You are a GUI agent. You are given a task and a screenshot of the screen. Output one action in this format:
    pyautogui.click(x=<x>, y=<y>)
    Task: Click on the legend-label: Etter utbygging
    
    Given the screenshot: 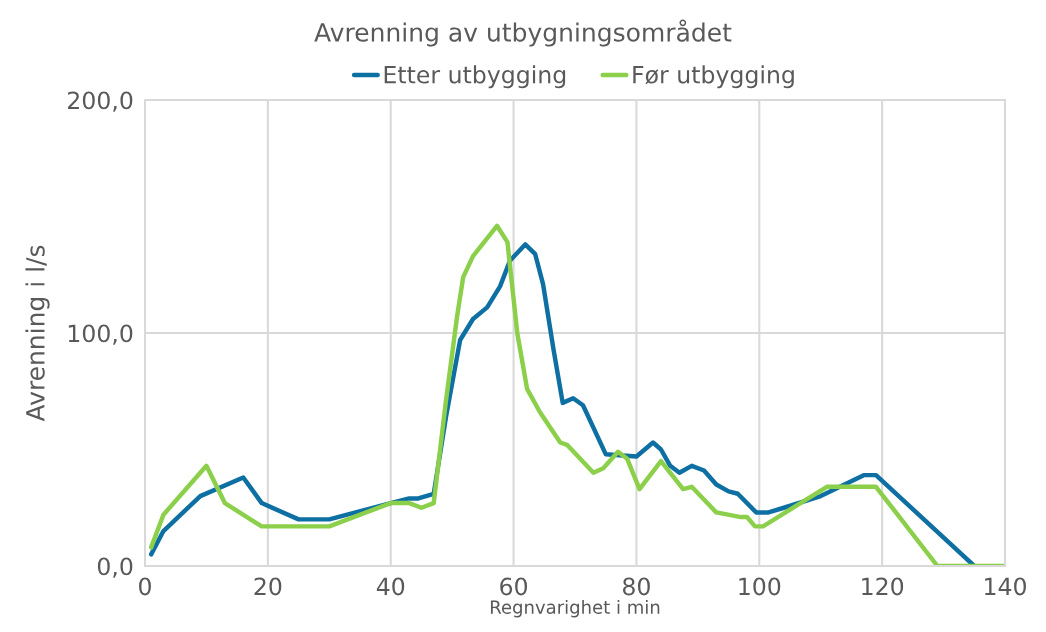 What is the action you would take?
    pyautogui.click(x=475, y=77)
    